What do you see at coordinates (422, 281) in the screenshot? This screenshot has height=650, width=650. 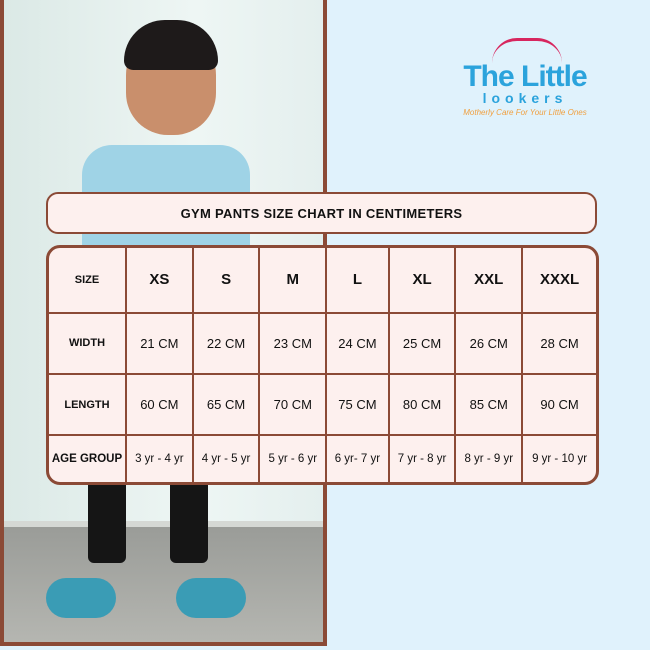 I see `header-cell: XL` at bounding box center [422, 281].